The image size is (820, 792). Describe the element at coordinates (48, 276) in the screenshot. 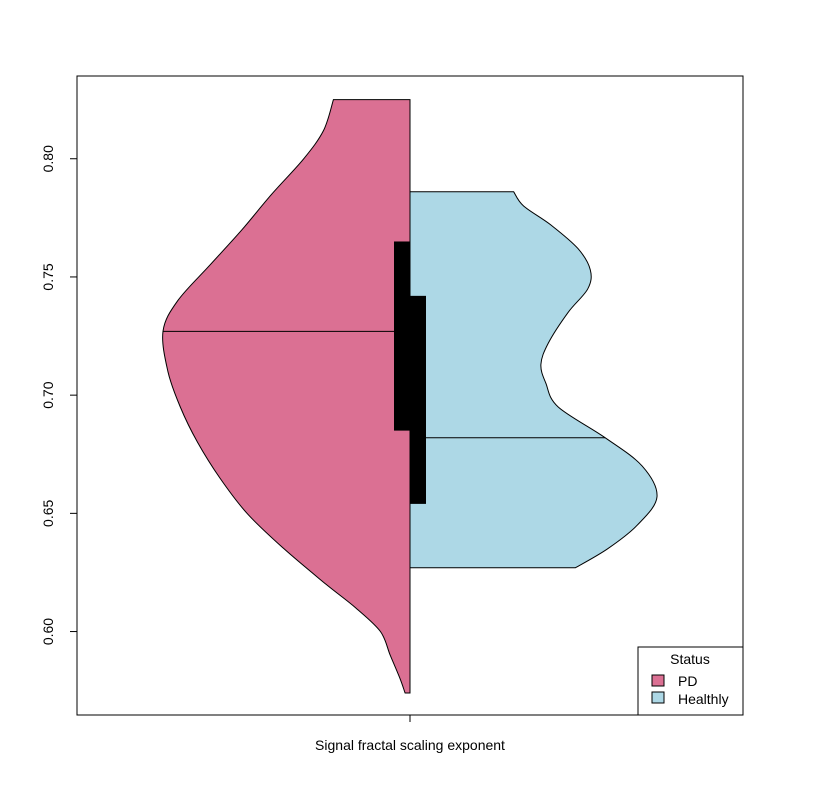

I see `y-tick-label: 0.75` at that location.